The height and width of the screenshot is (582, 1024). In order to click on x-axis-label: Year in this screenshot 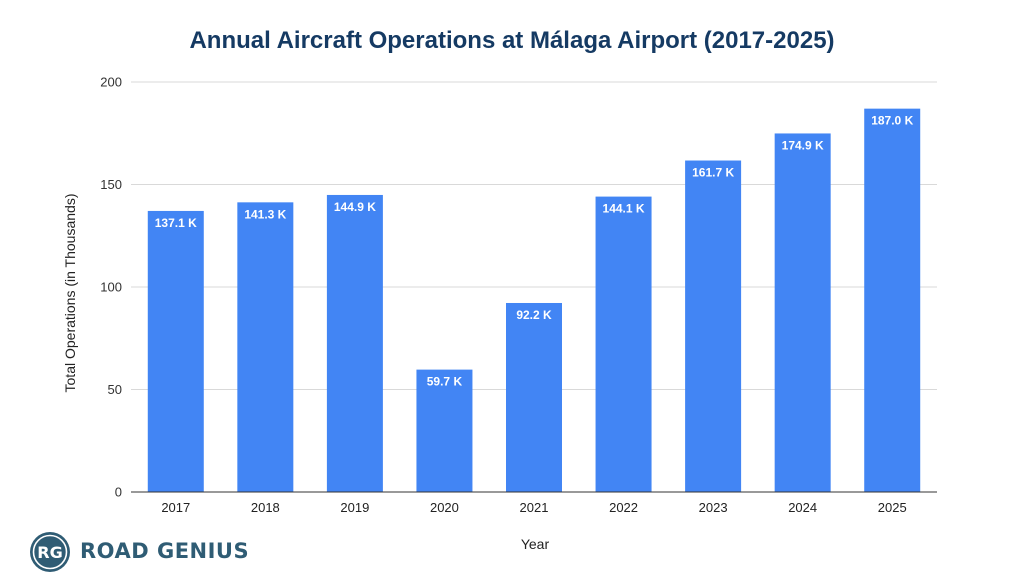, I will do `click(535, 544)`.